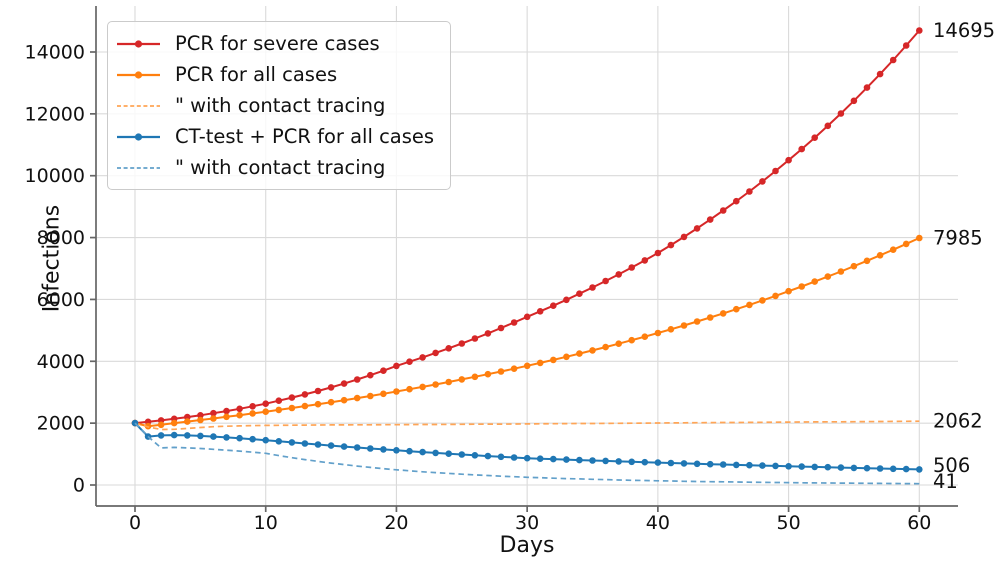  What do you see at coordinates (305, 136) in the screenshot?
I see `legend-label: CT-test + PCR for all cases` at bounding box center [305, 136].